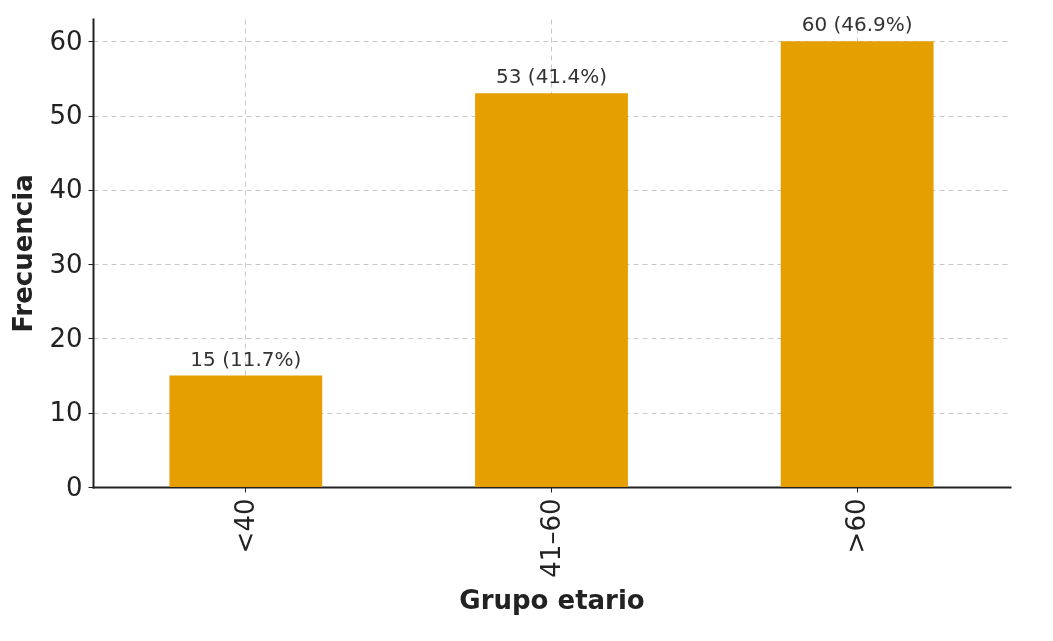 This screenshot has height=641, width=1053. Describe the element at coordinates (66, 189) in the screenshot. I see `y-tick-label: 40` at that location.